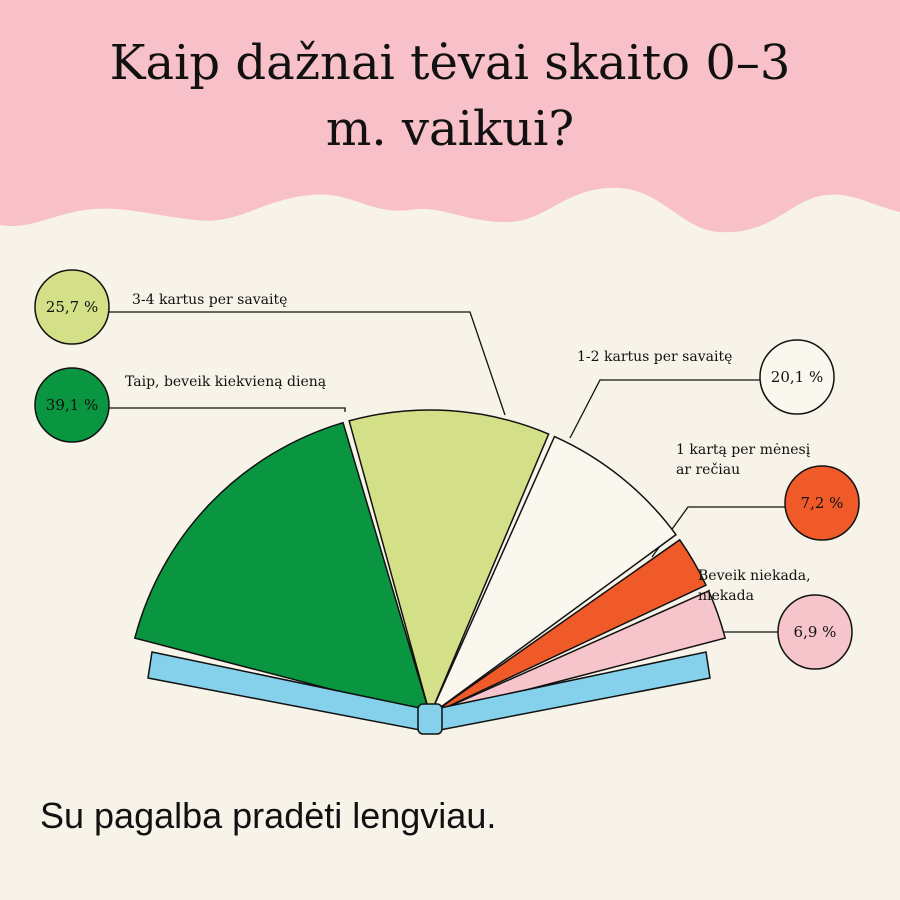  What do you see at coordinates (754, 586) in the screenshot?
I see `category-label: Beveik niekada, niekada` at bounding box center [754, 586].